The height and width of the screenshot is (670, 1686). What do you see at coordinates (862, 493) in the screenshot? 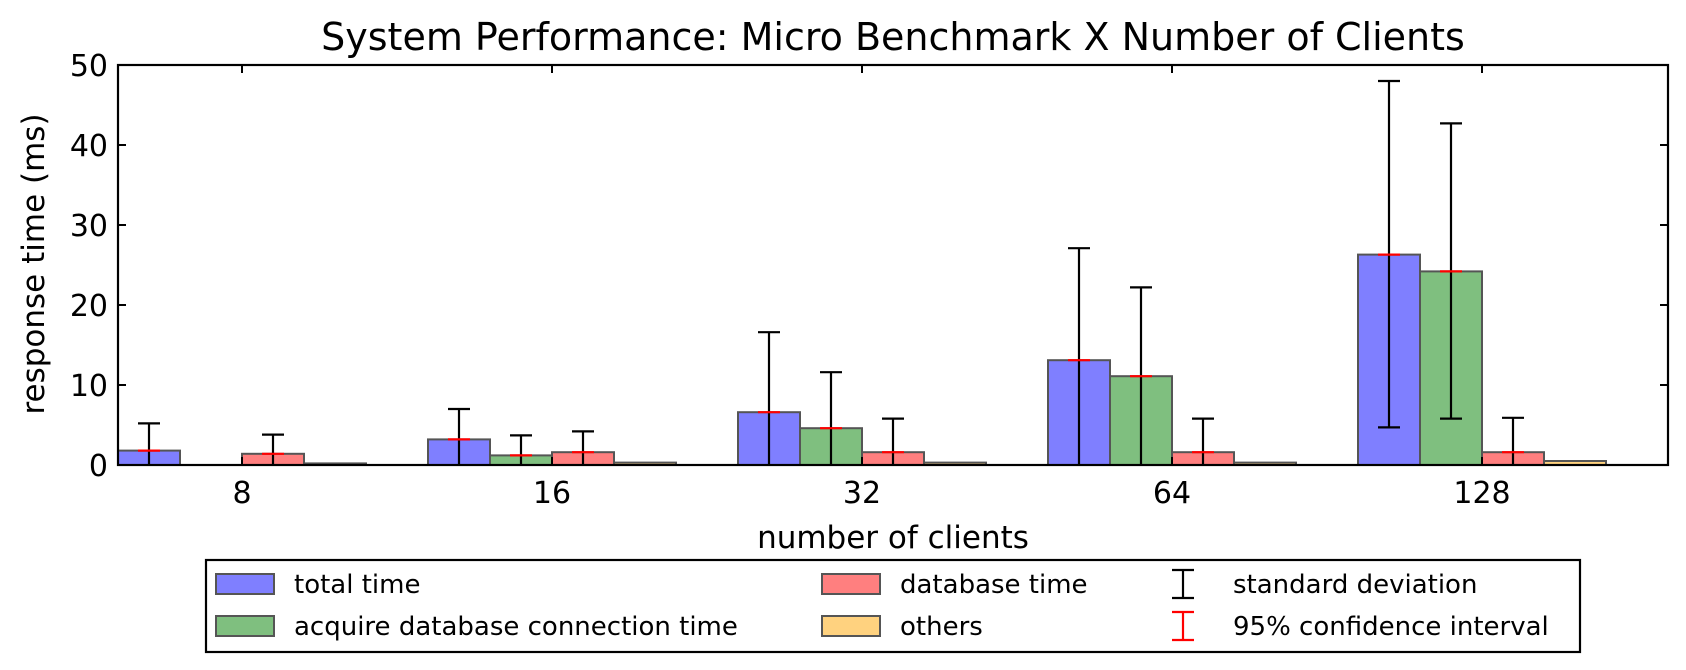
I see `x-tick-label-2: 32` at bounding box center [862, 493].